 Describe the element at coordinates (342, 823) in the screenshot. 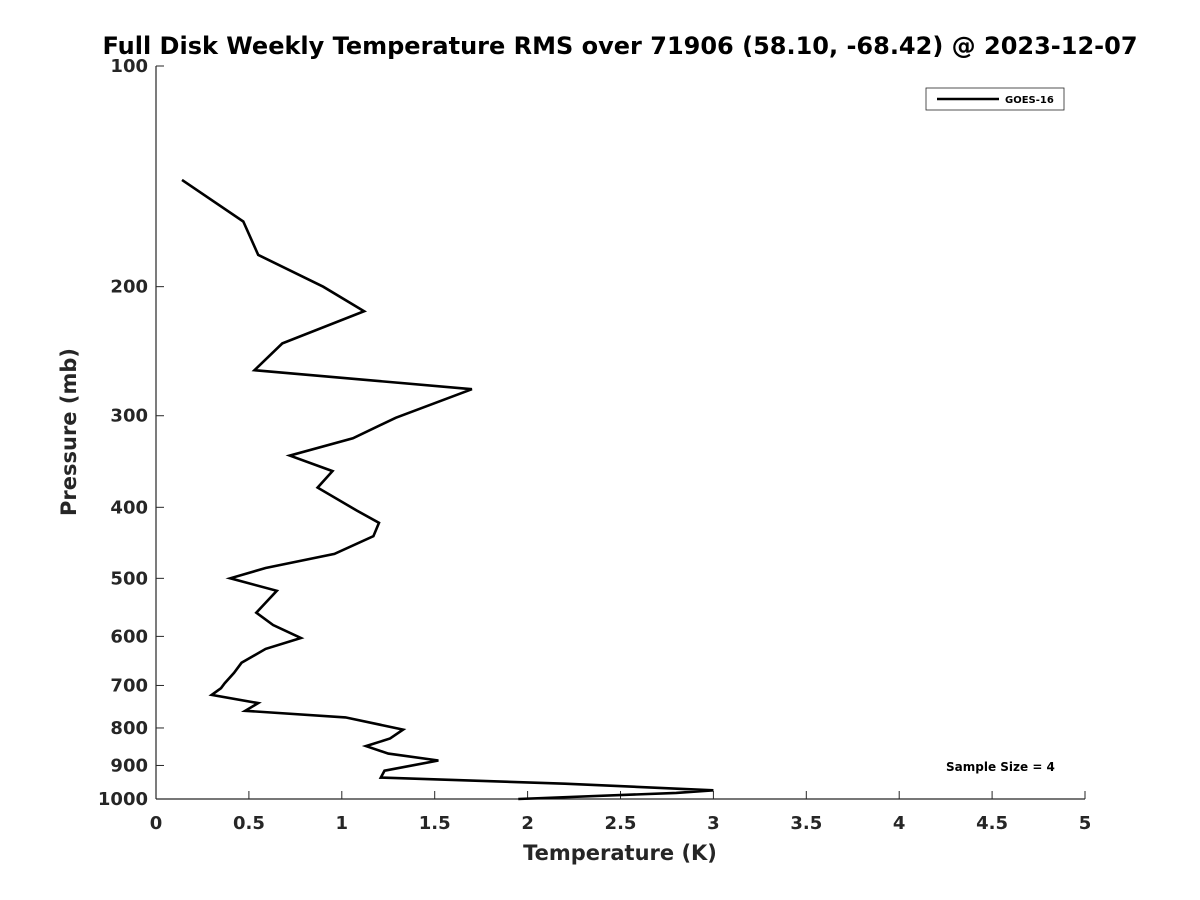

I see `x-tick-label: 1` at that location.